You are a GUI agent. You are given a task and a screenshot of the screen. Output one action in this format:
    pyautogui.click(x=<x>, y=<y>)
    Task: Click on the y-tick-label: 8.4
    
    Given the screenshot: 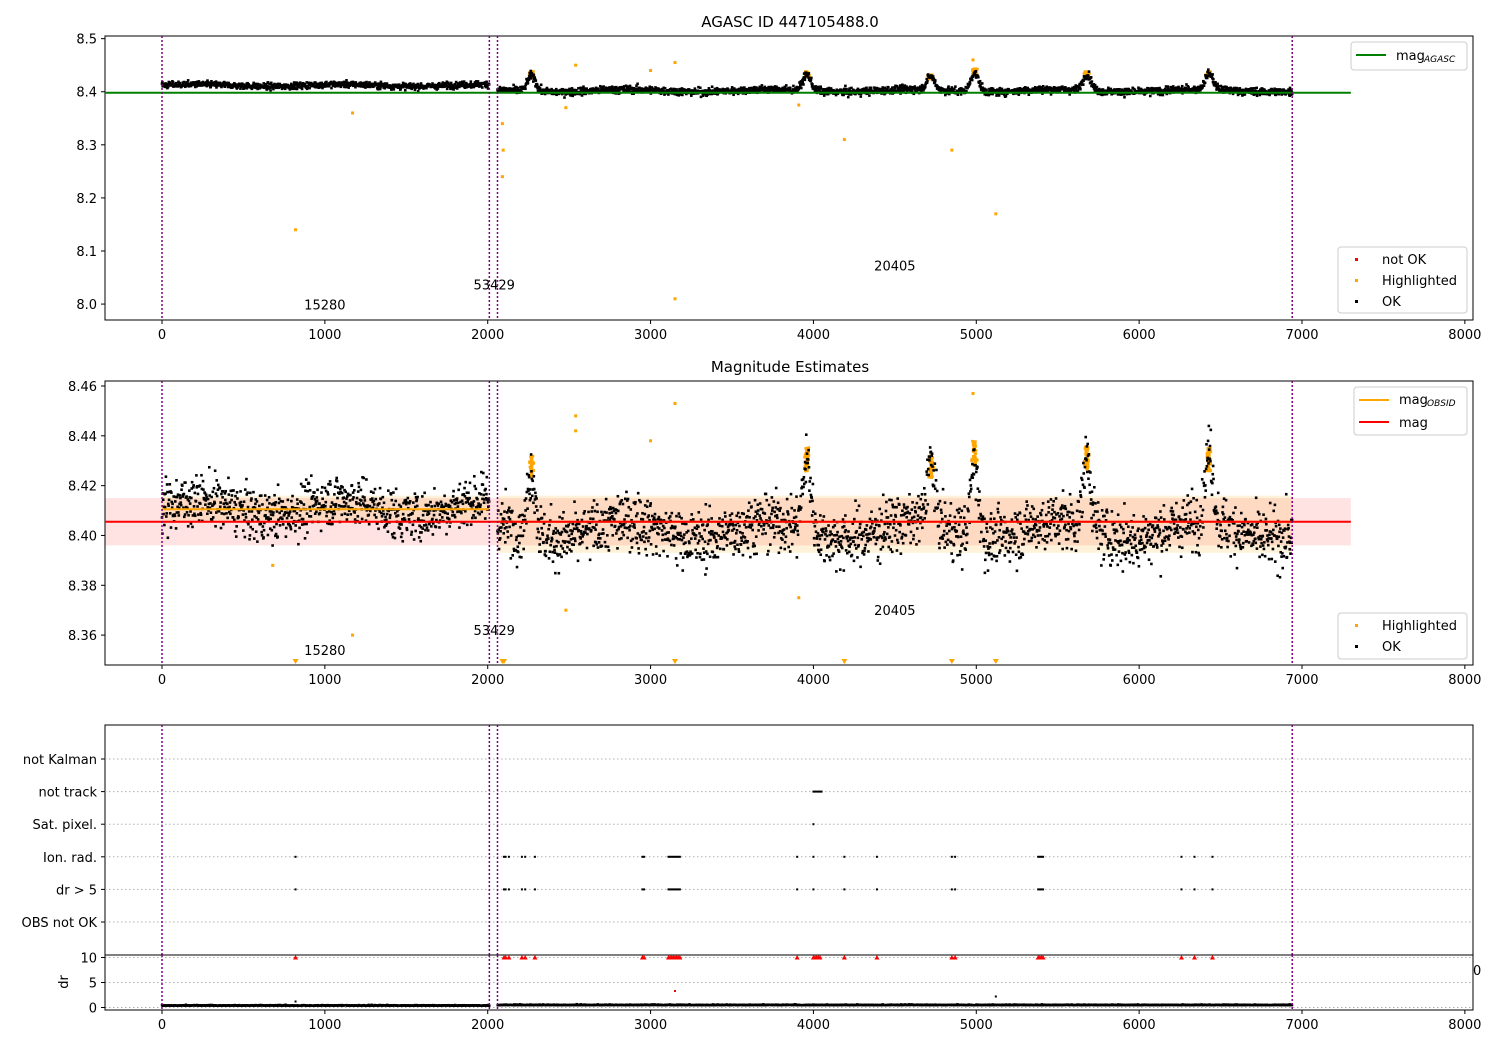 What is the action you would take?
    pyautogui.click(x=86, y=93)
    